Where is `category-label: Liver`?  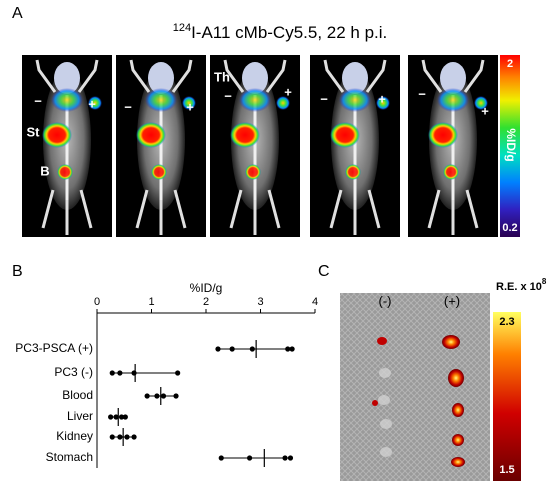 category-label: Liver is located at coordinates (80, 416).